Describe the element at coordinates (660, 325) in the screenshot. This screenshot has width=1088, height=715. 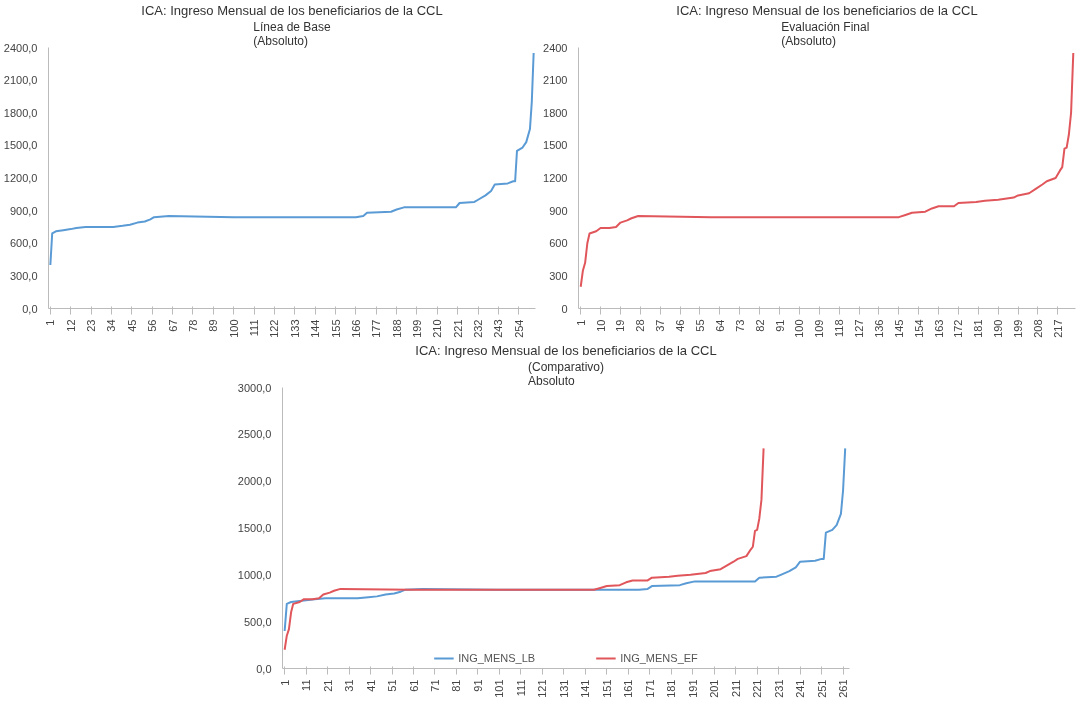
I see `x-tick-label: 37` at that location.